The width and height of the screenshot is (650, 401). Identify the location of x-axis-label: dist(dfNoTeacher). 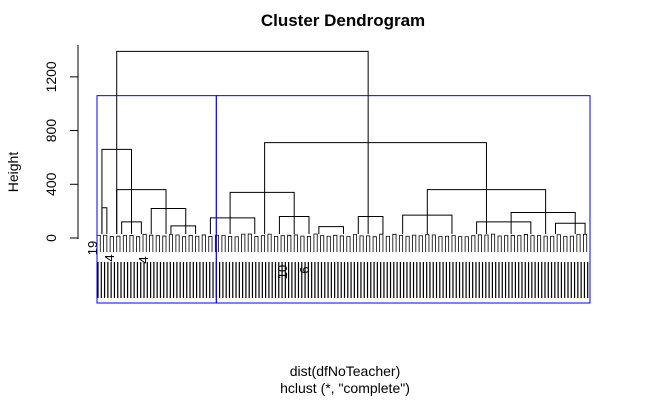
(345, 371).